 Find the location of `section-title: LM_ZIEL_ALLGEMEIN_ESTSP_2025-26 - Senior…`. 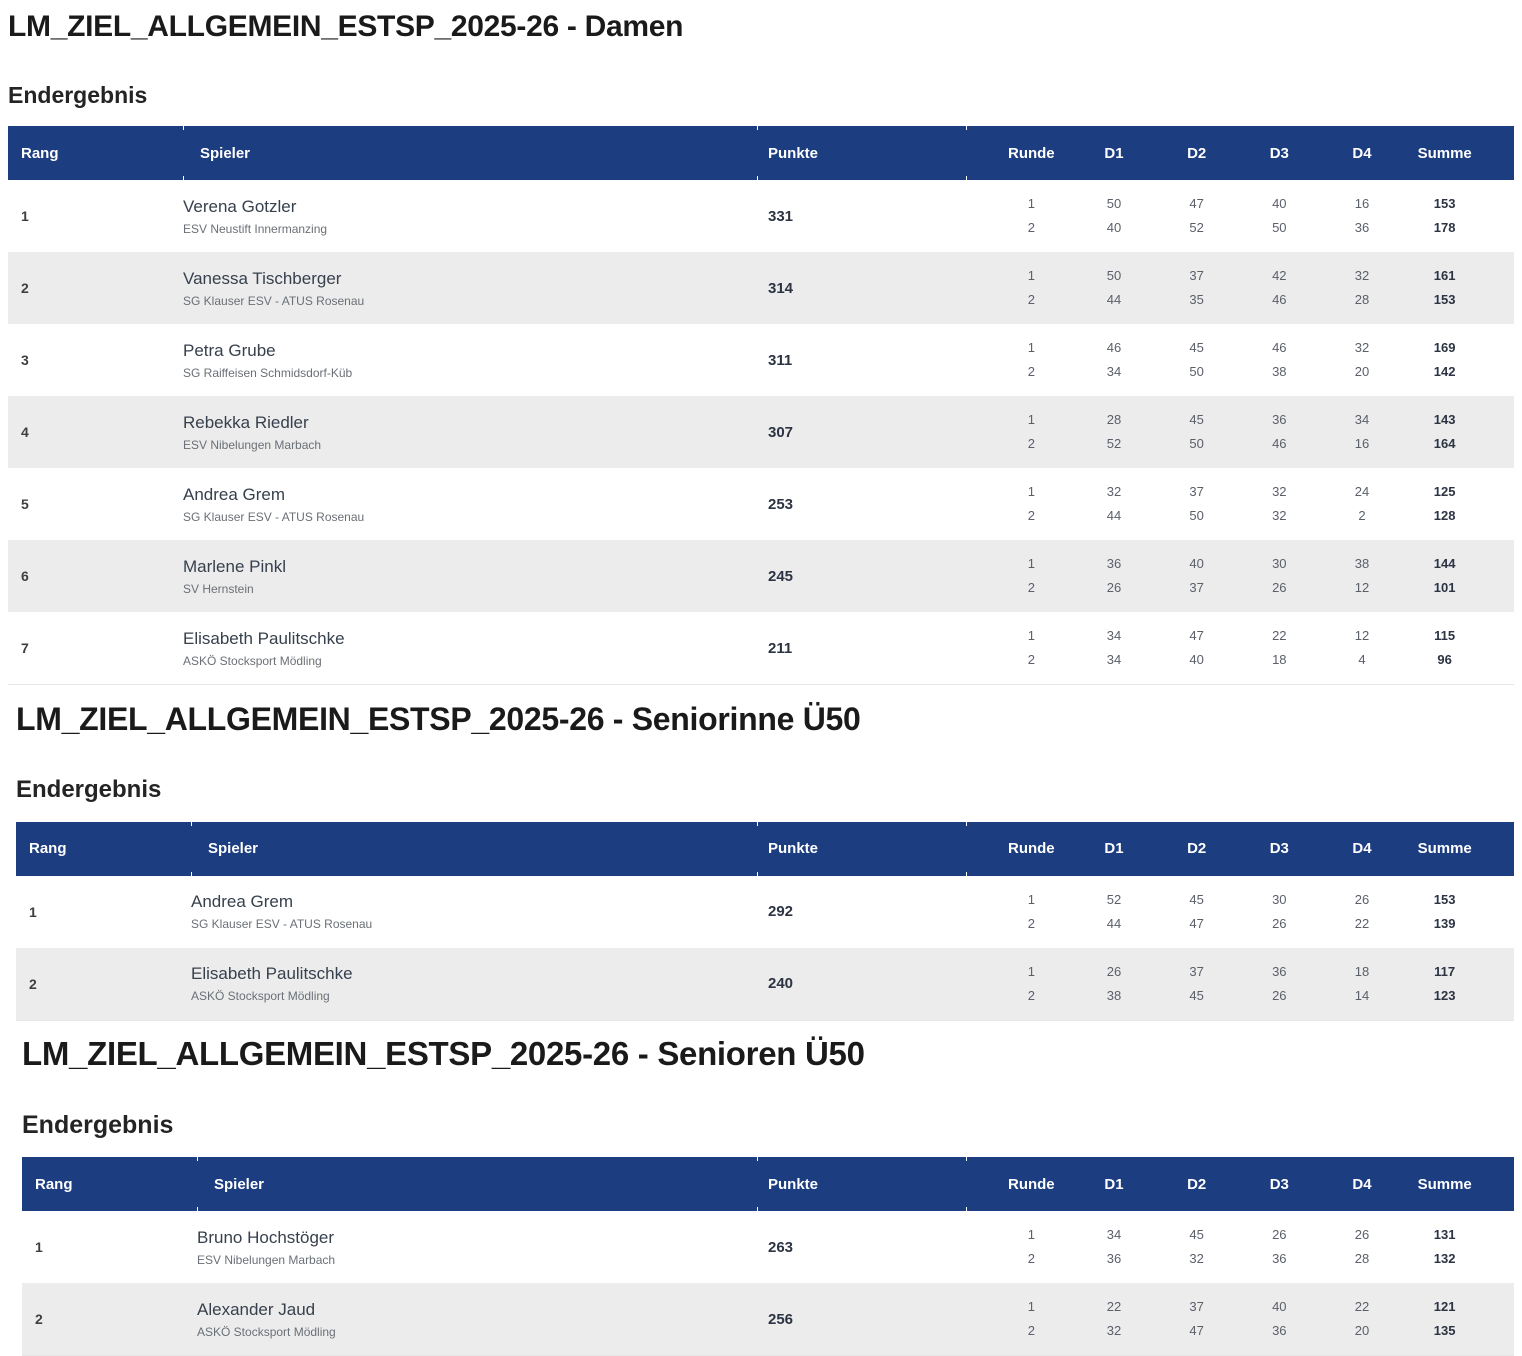

section-title: LM_ZIEL_ALLGEMEIN_ESTSP_2025-26 - Senior… is located at coordinates (443, 1053).